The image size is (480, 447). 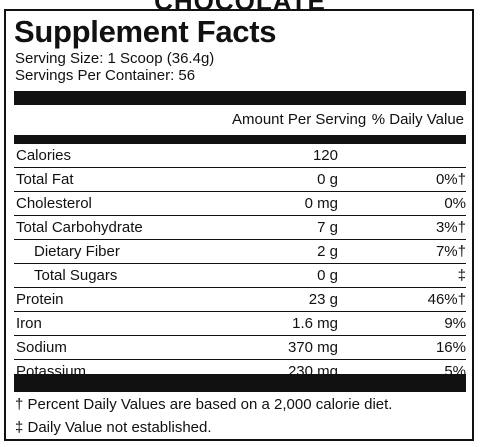 What do you see at coordinates (76, 275) in the screenshot?
I see `nutrient-name: Total Sugars` at bounding box center [76, 275].